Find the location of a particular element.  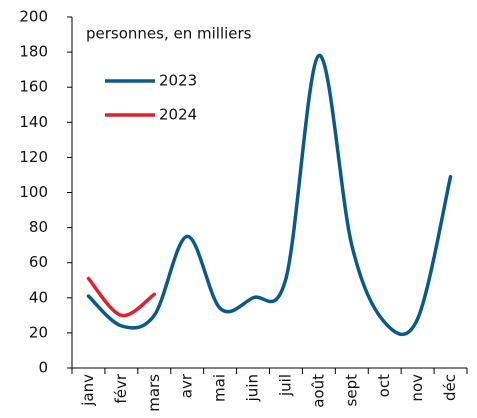

annotation: personnes, en milliers is located at coordinates (169, 34).